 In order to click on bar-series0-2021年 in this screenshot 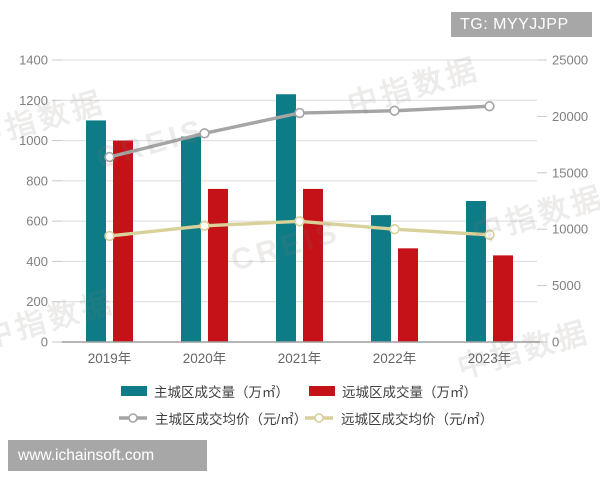, I will do `click(286, 218)`.